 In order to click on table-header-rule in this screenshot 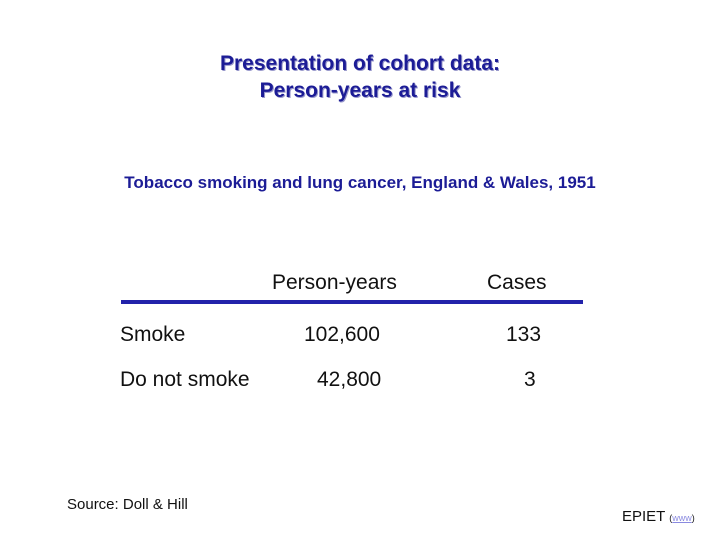, I will do `click(352, 302)`.